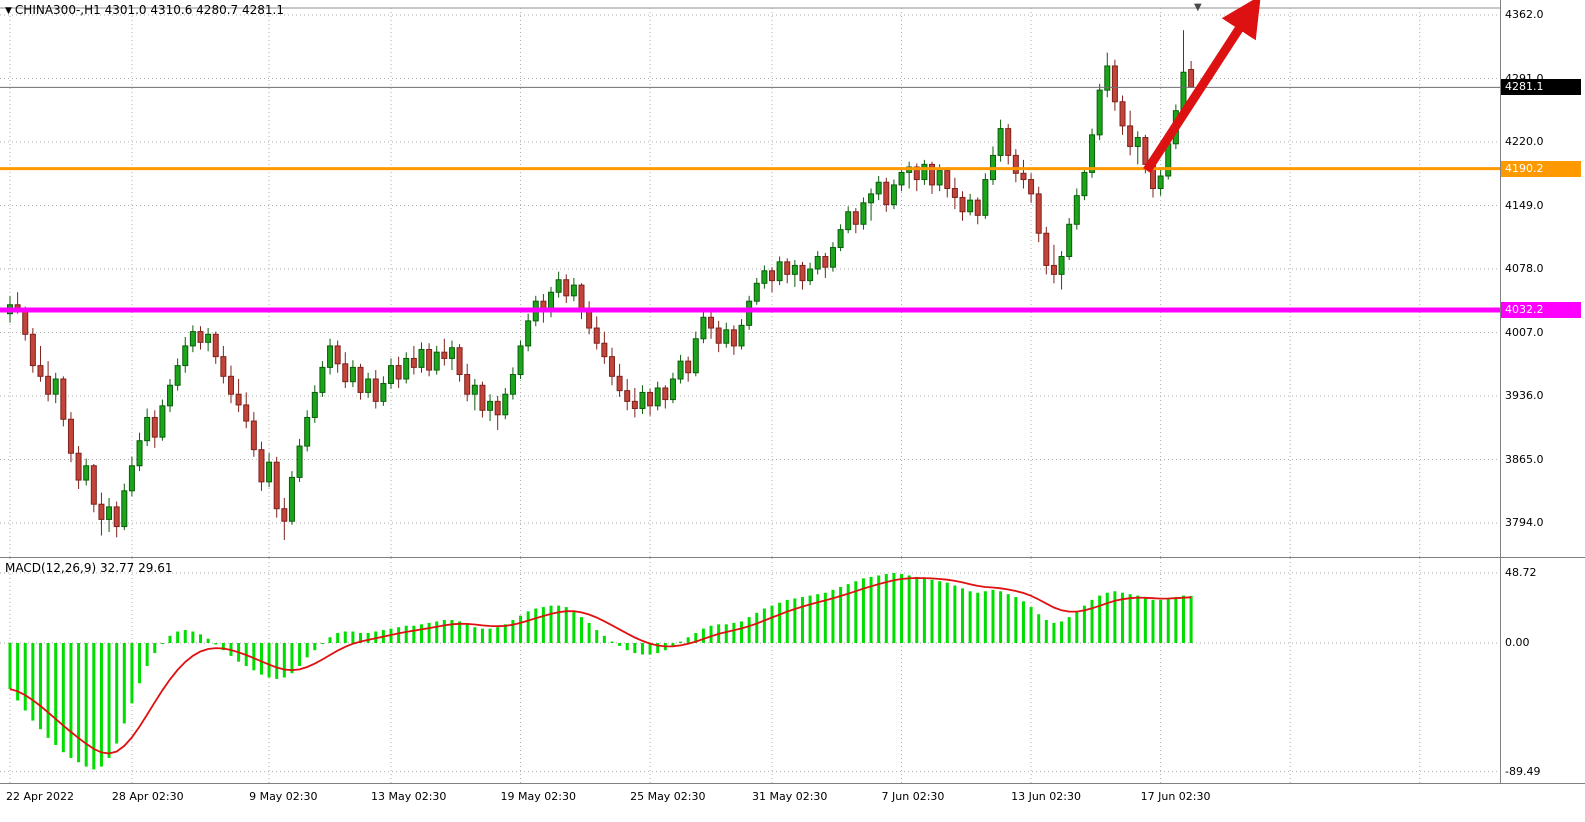  I want to click on price-tick-label: 4362.0, so click(1524, 14).